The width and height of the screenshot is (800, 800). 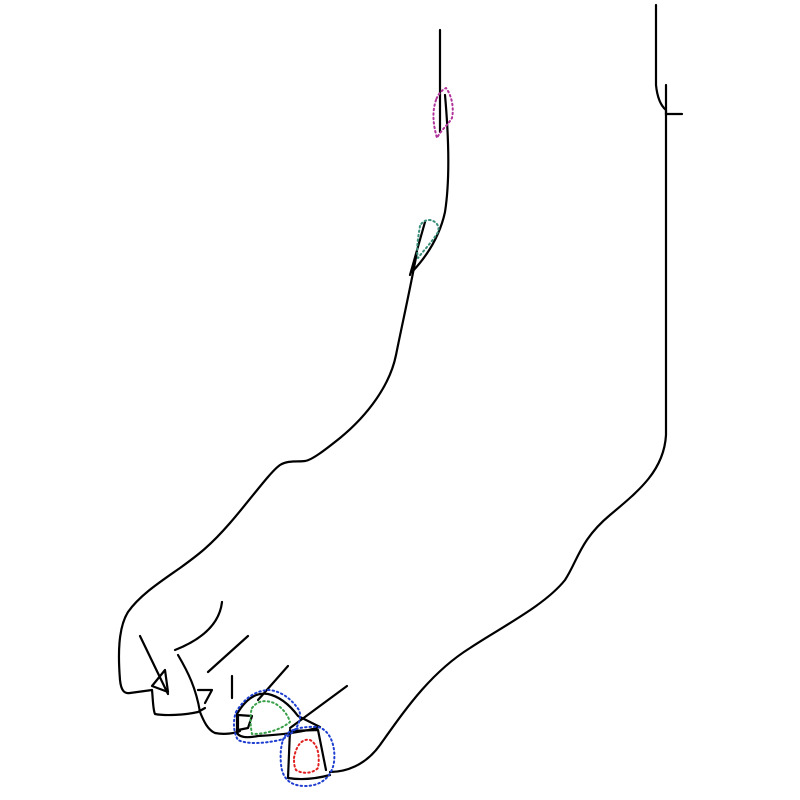 What do you see at coordinates (270, 717) in the screenshot?
I see `green-mark-second-toe` at bounding box center [270, 717].